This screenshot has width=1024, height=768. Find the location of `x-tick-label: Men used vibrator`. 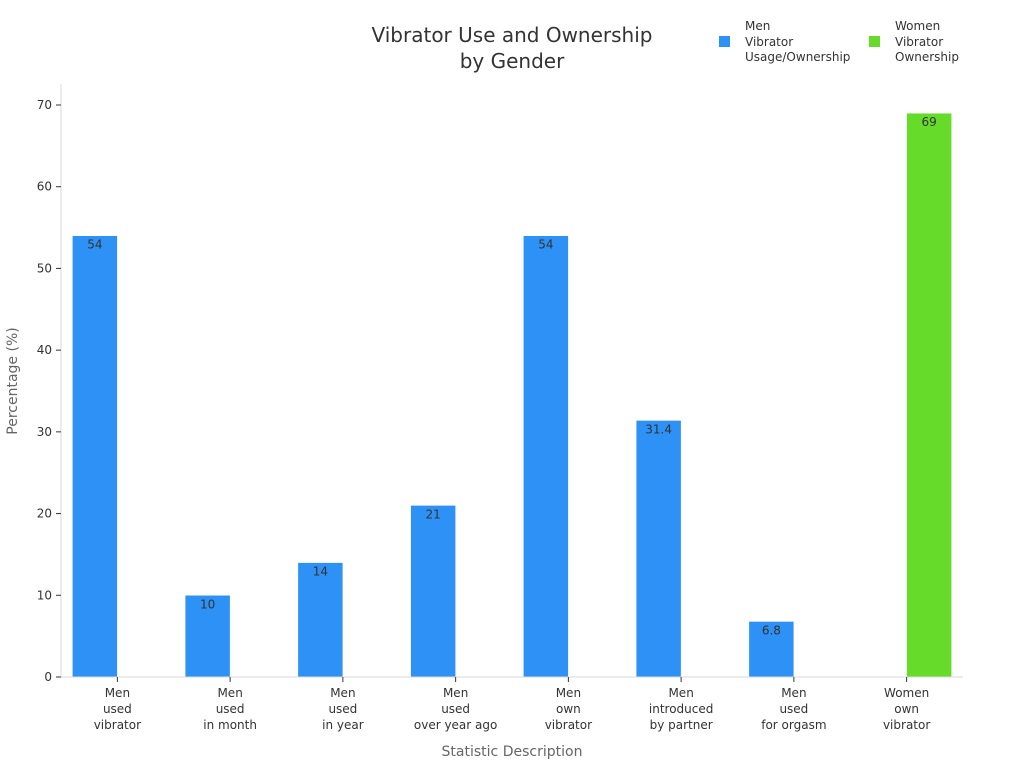

x-tick-label: Men used vibrator is located at coordinates (117, 709).